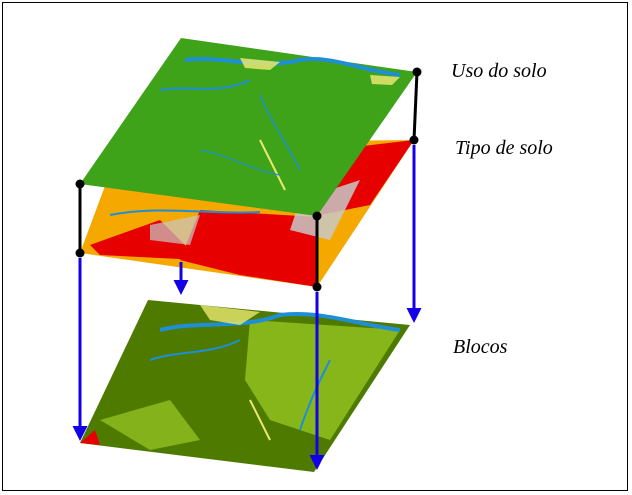 The height and width of the screenshot is (495, 632). Describe the element at coordinates (480, 347) in the screenshot. I see `layer-label-blocos: Blocos` at that location.